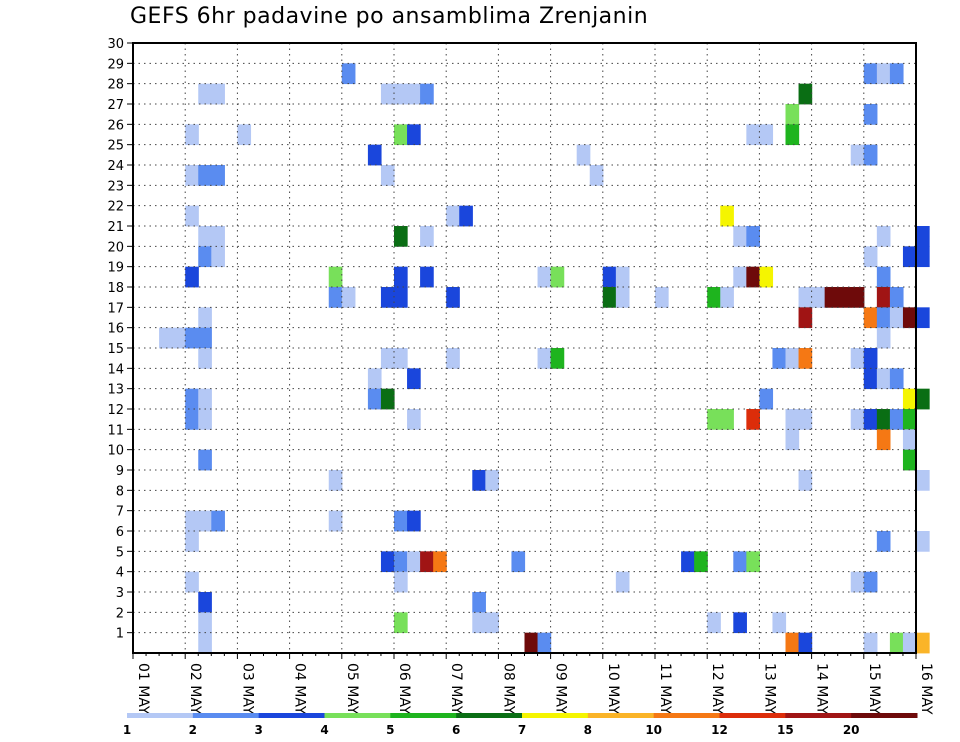  What do you see at coordinates (456, 689) in the screenshot?
I see `x-tick-label: 07 MAY` at bounding box center [456, 689].